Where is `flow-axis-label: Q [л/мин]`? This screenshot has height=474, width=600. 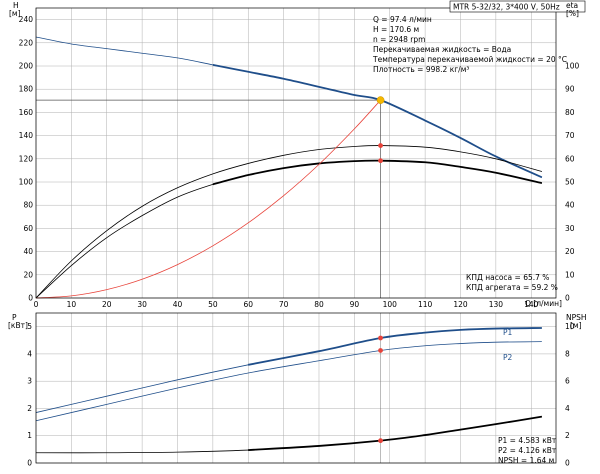
flow-axis-label: Q [л/мин] is located at coordinates (543, 303).